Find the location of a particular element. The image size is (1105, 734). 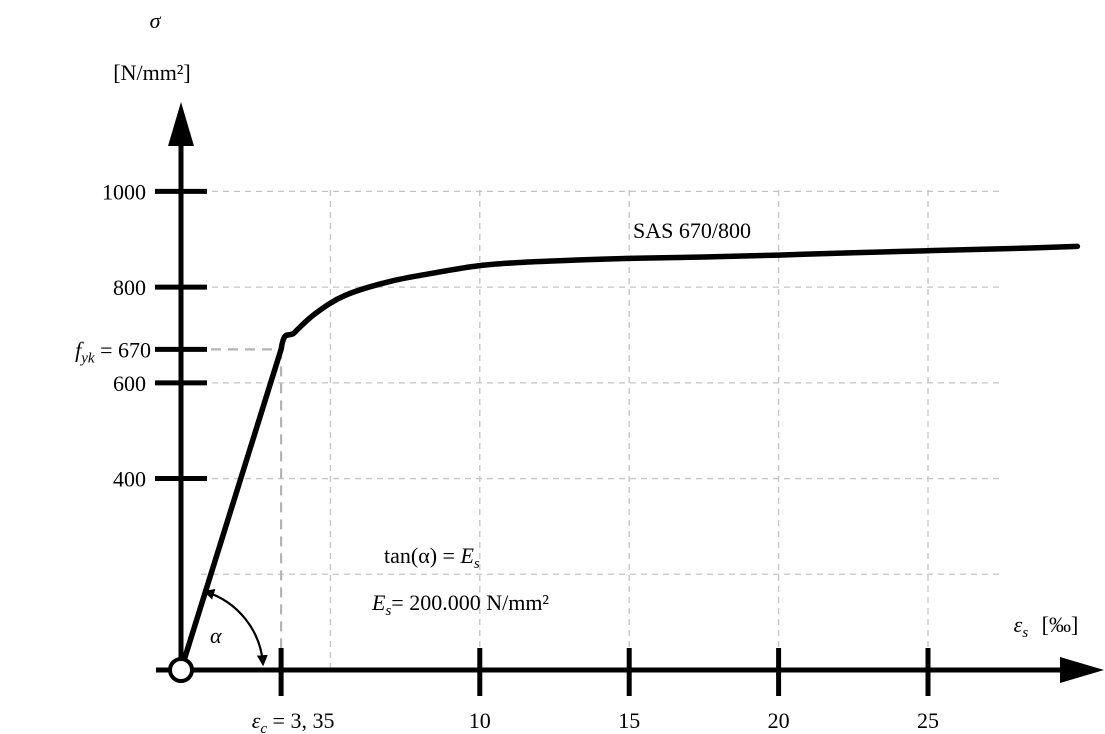

yield-value: = 670 is located at coordinates (123, 349).